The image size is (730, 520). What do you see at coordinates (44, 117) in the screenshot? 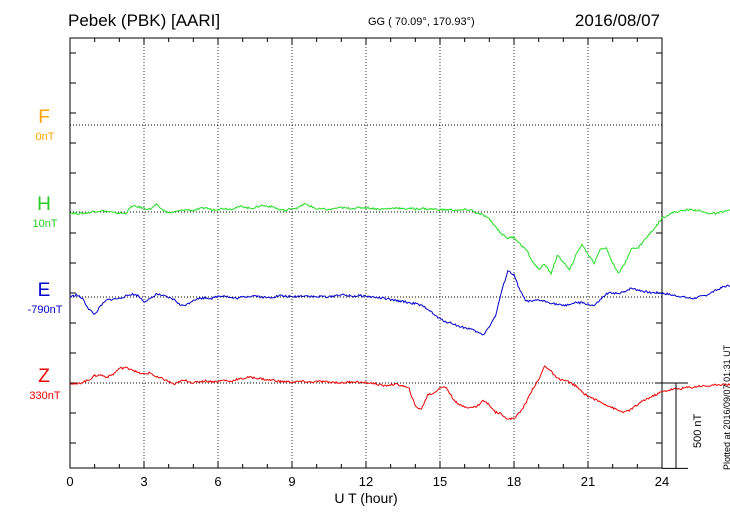
I see `channel-f-name: F` at bounding box center [44, 117].